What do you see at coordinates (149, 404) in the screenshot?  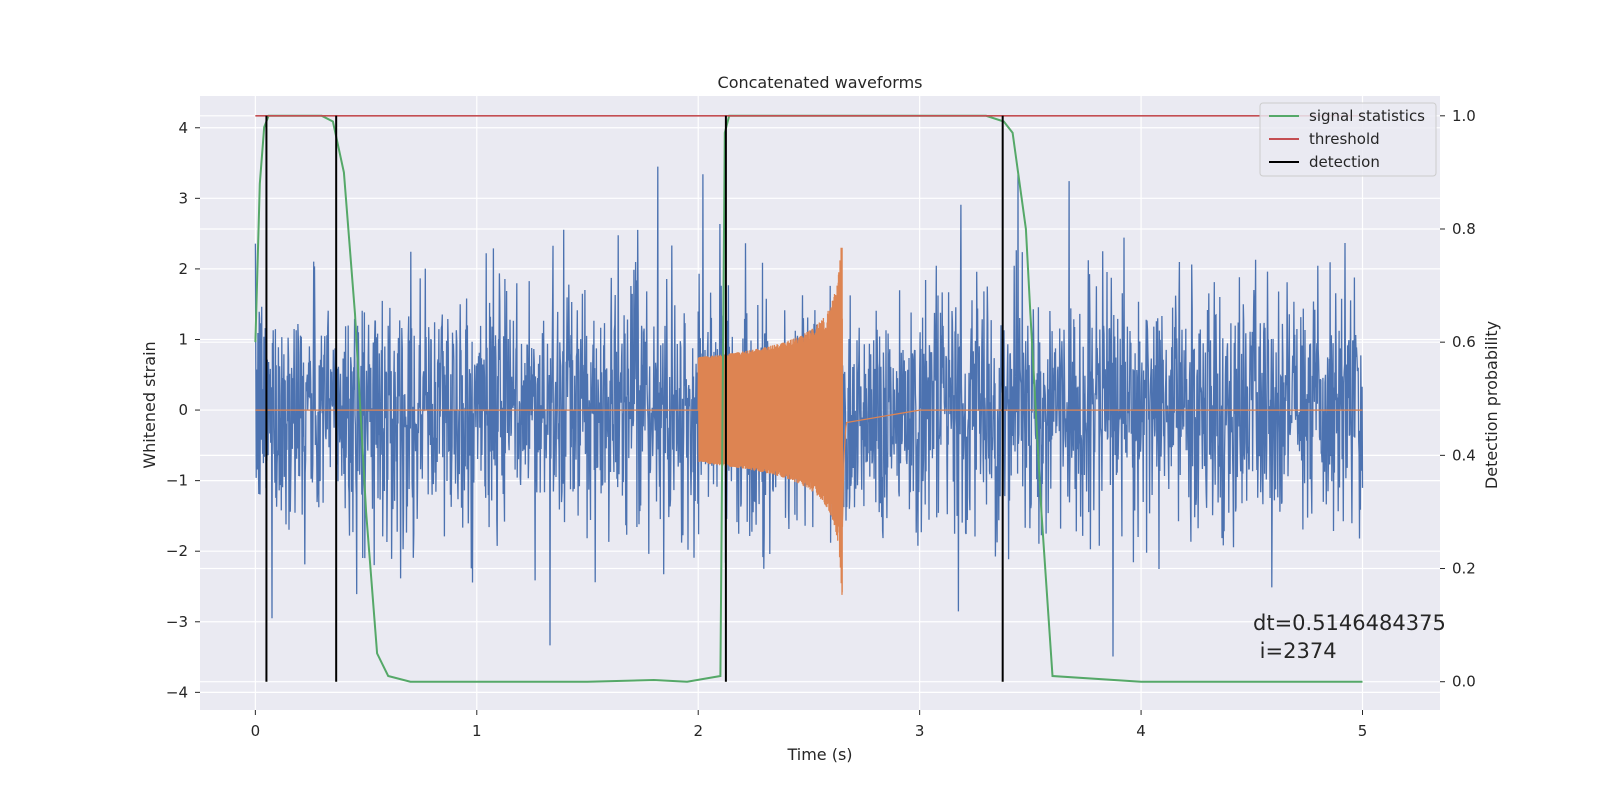 I see `y-axis-left-label: Whitened strain` at bounding box center [149, 404].